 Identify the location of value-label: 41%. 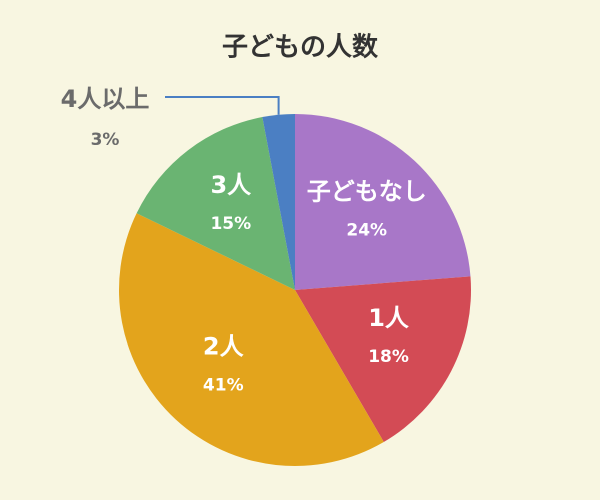
(223, 386).